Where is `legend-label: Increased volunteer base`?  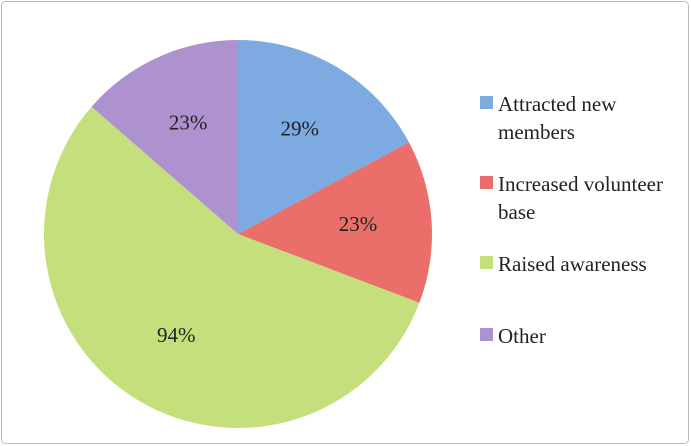
legend-label: Increased volunteer base is located at coordinates (580, 198).